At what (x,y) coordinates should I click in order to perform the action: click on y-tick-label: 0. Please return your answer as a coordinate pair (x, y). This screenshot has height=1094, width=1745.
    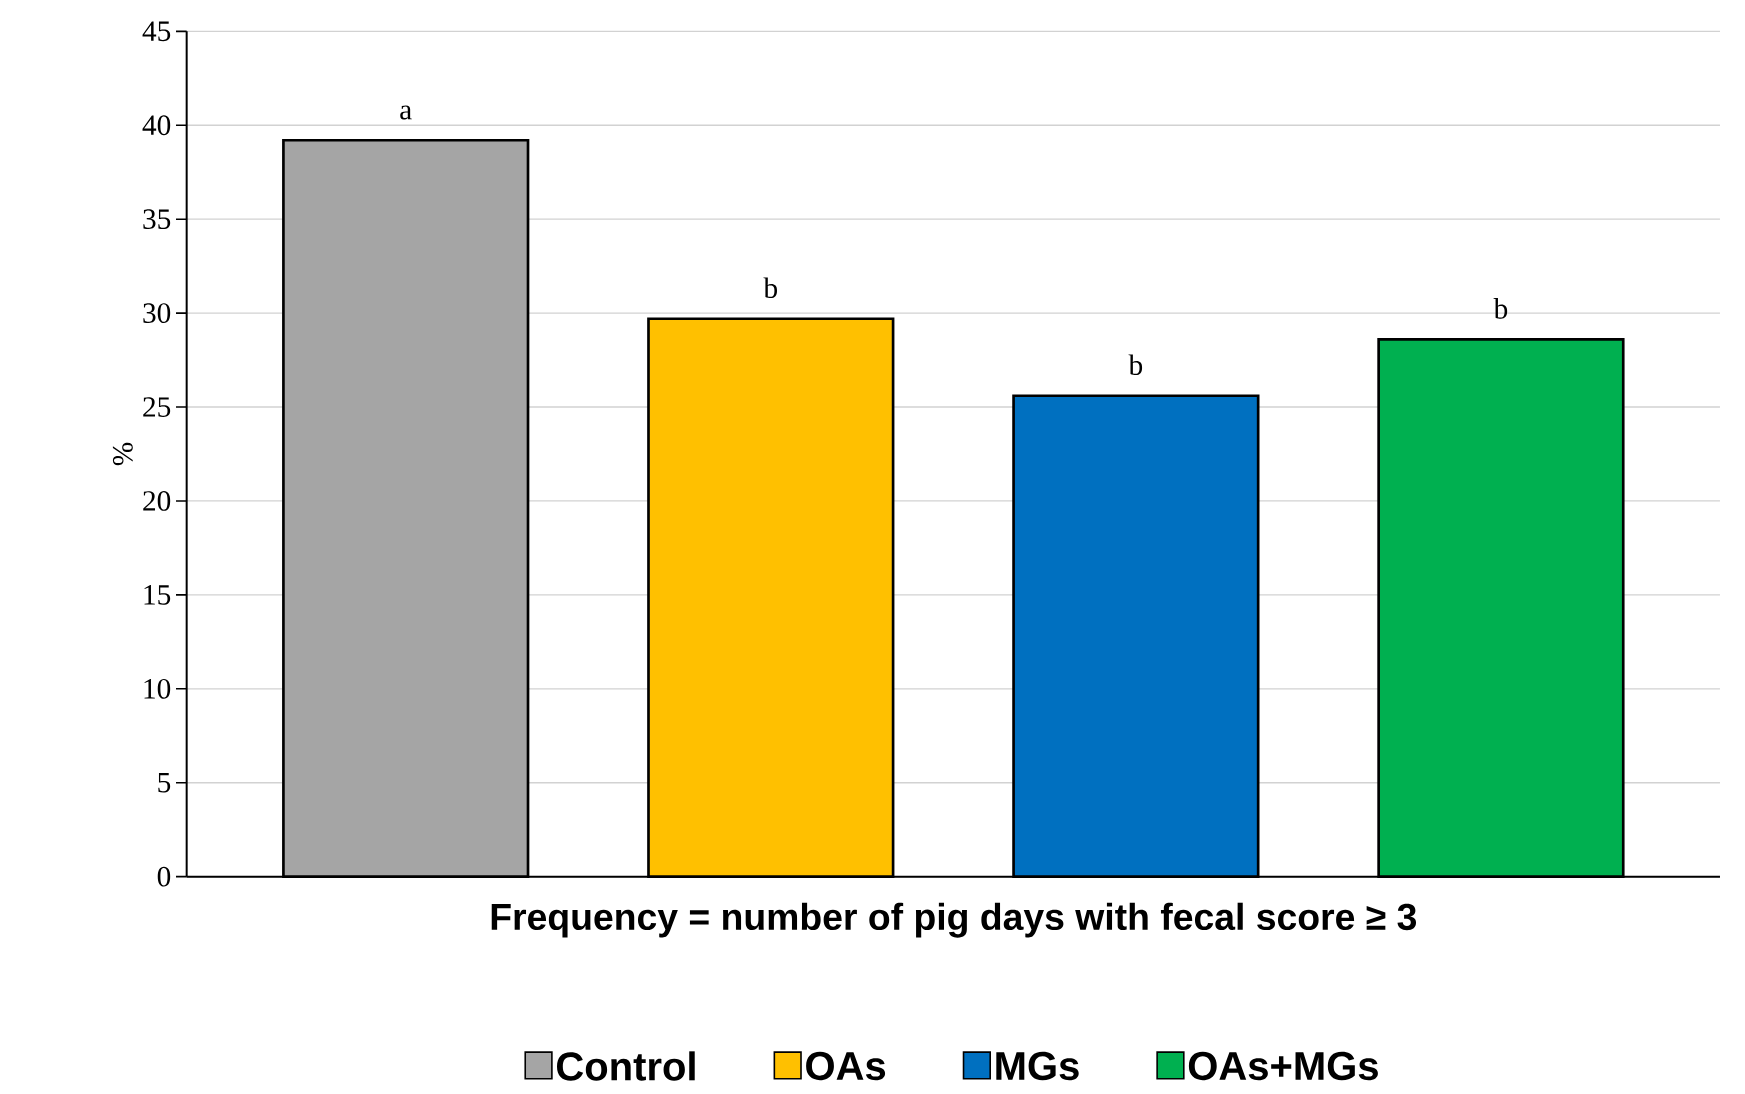
    Looking at the image, I should click on (164, 876).